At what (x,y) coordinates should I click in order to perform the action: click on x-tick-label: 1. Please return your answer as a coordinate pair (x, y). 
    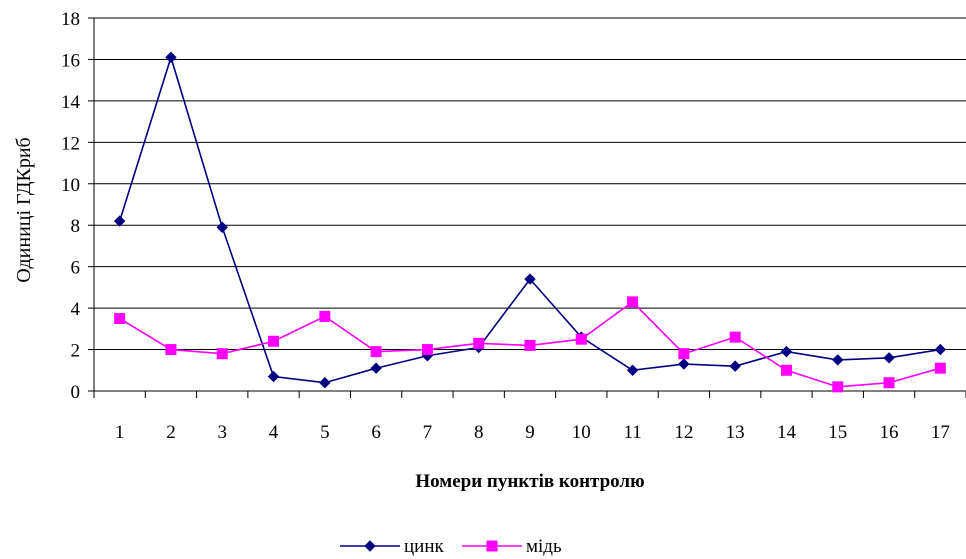
    Looking at the image, I should click on (120, 432).